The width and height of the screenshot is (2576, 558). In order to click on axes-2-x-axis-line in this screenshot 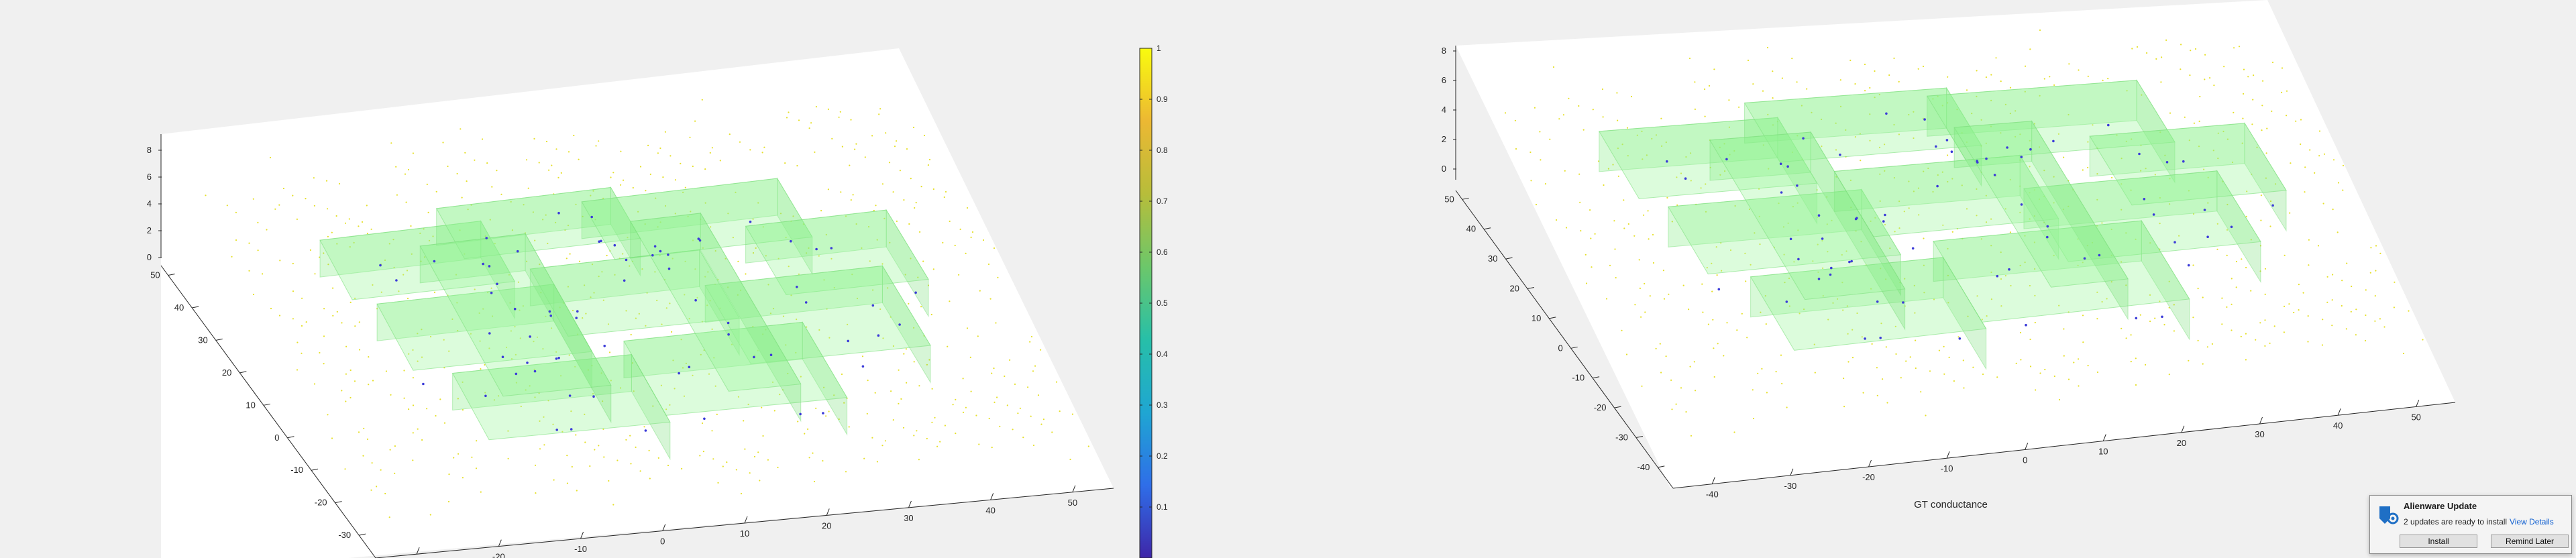, I will do `click(2064, 445)`.